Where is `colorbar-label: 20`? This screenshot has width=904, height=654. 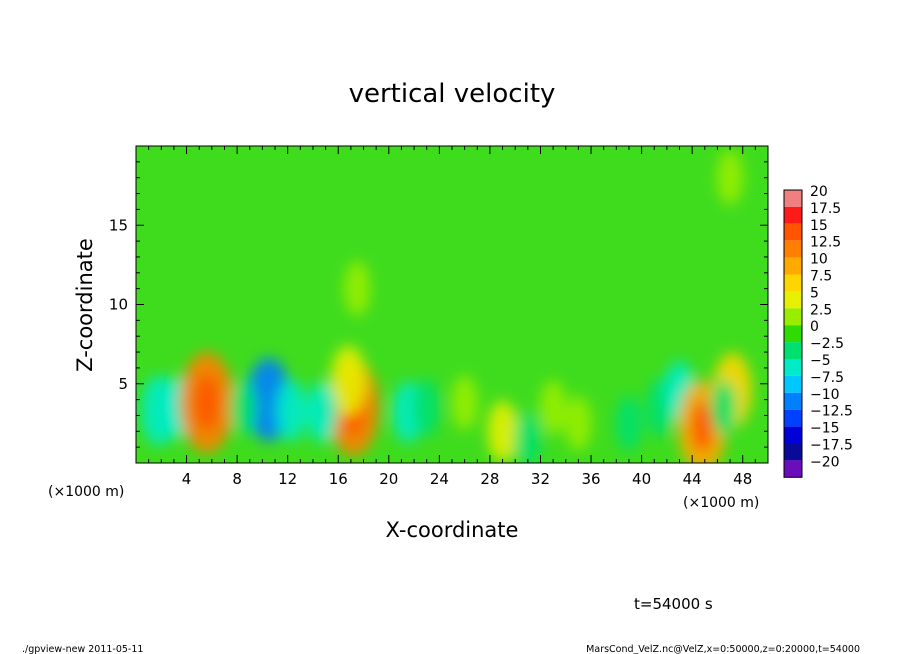 colorbar-label: 20 is located at coordinates (819, 192).